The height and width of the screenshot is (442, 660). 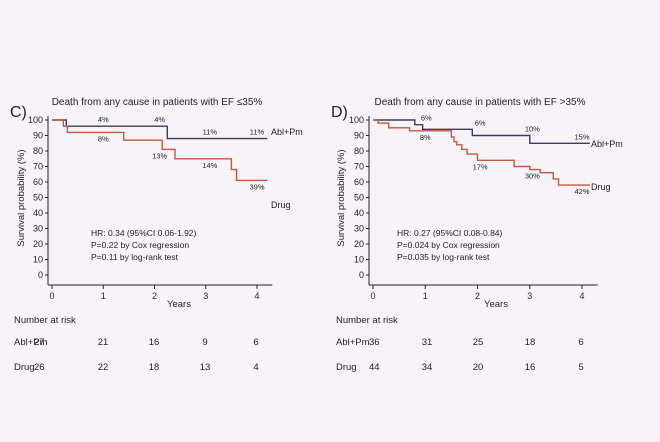 What do you see at coordinates (450, 233) in the screenshot?
I see `stats-hr: HR: 0.27 (95%CI 0.08-0.84)` at bounding box center [450, 233].